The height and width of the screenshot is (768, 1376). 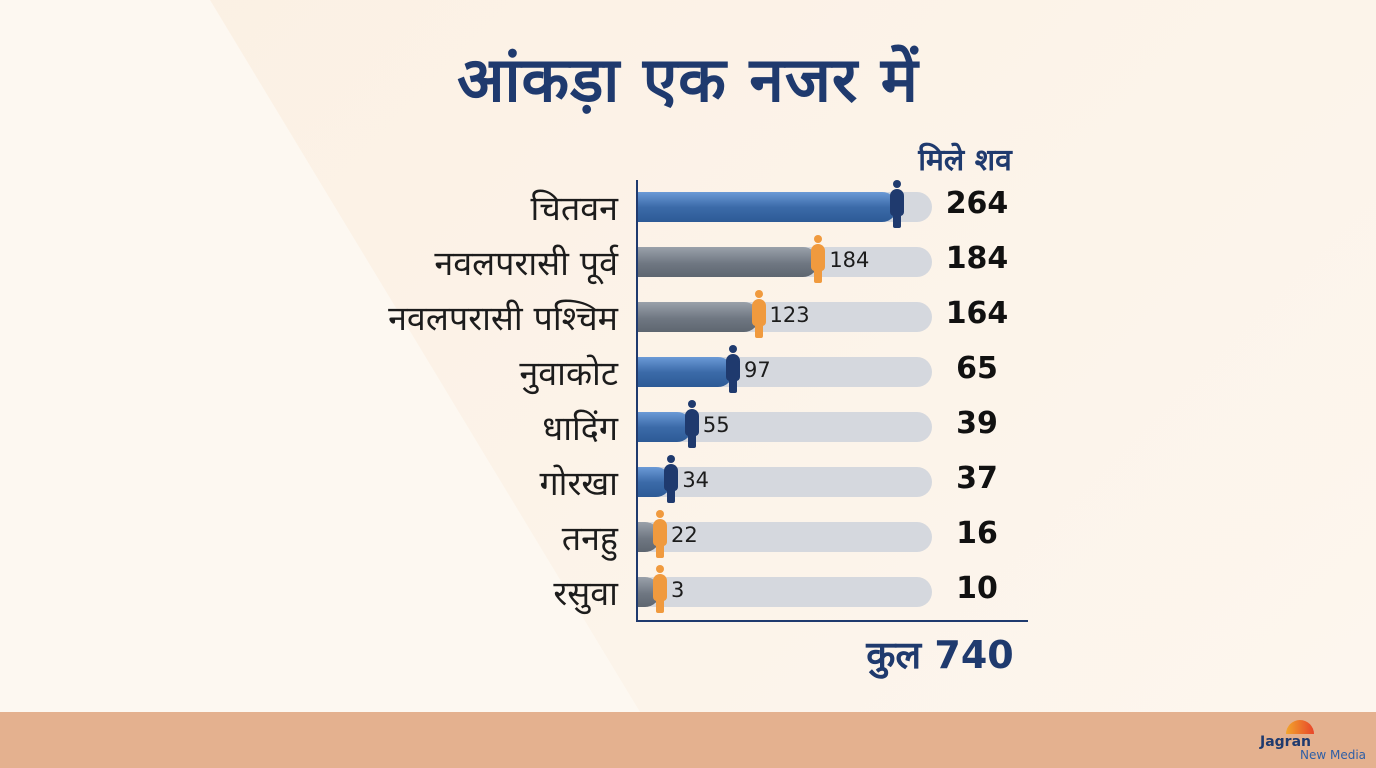 I want to click on bar-row: धादिंग 55 39, so click(x=688, y=427).